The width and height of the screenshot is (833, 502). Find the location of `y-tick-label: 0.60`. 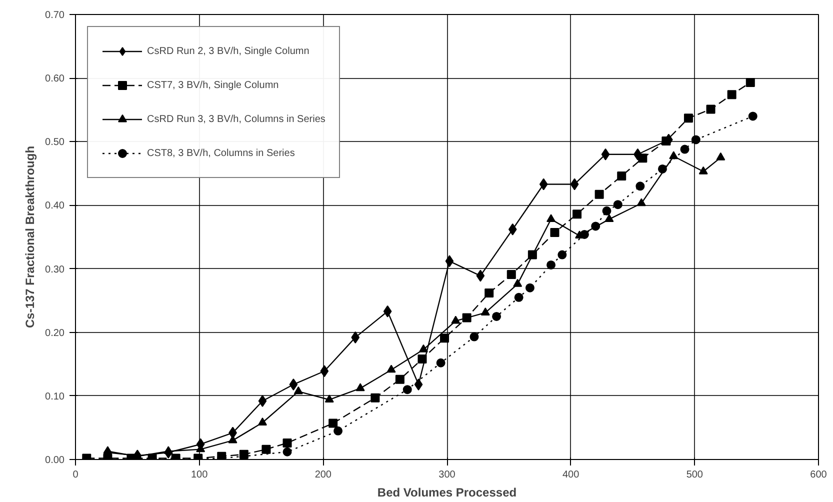

y-tick-label: 0.60 is located at coordinates (55, 79).